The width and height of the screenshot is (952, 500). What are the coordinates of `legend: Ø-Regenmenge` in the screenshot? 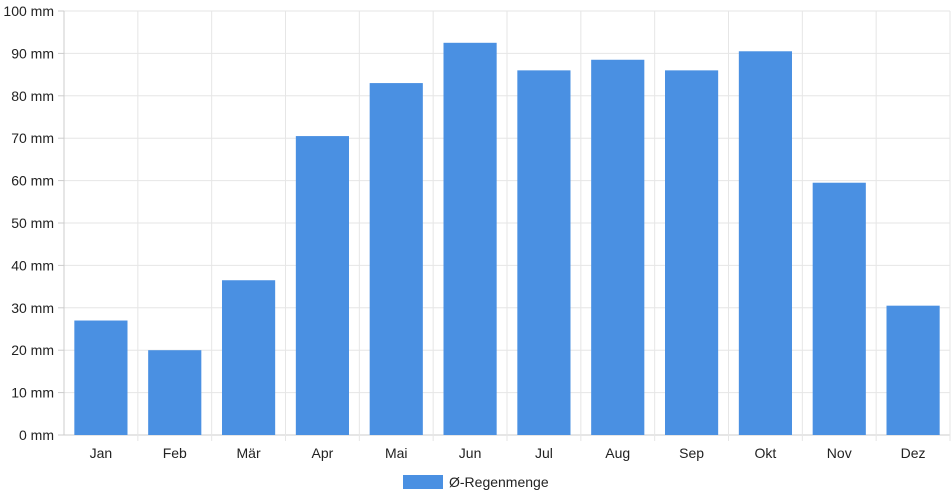 It's located at (476, 482).